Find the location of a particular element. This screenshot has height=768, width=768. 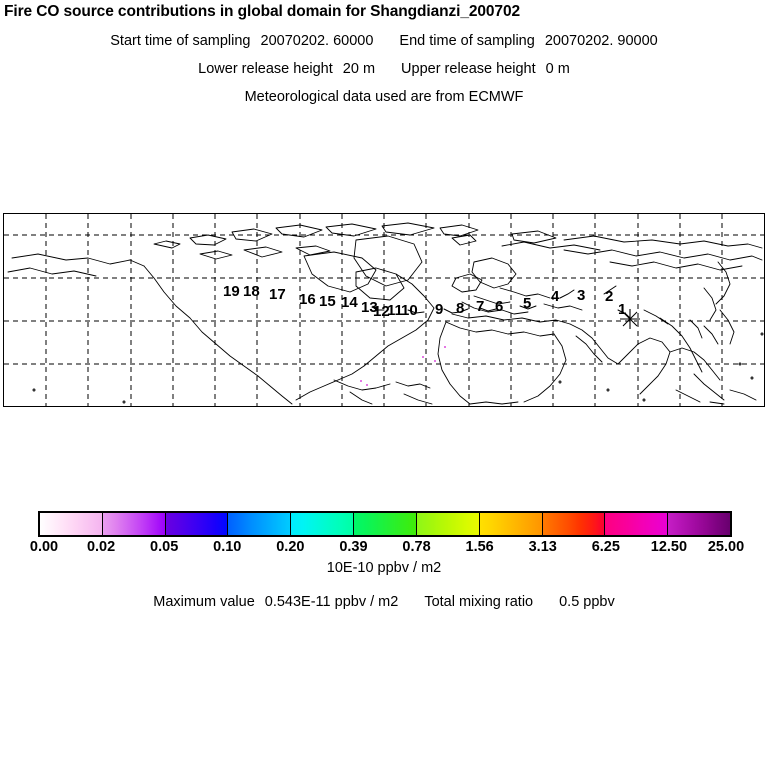

start-time-label: Start time of sampling is located at coordinates (180, 41).